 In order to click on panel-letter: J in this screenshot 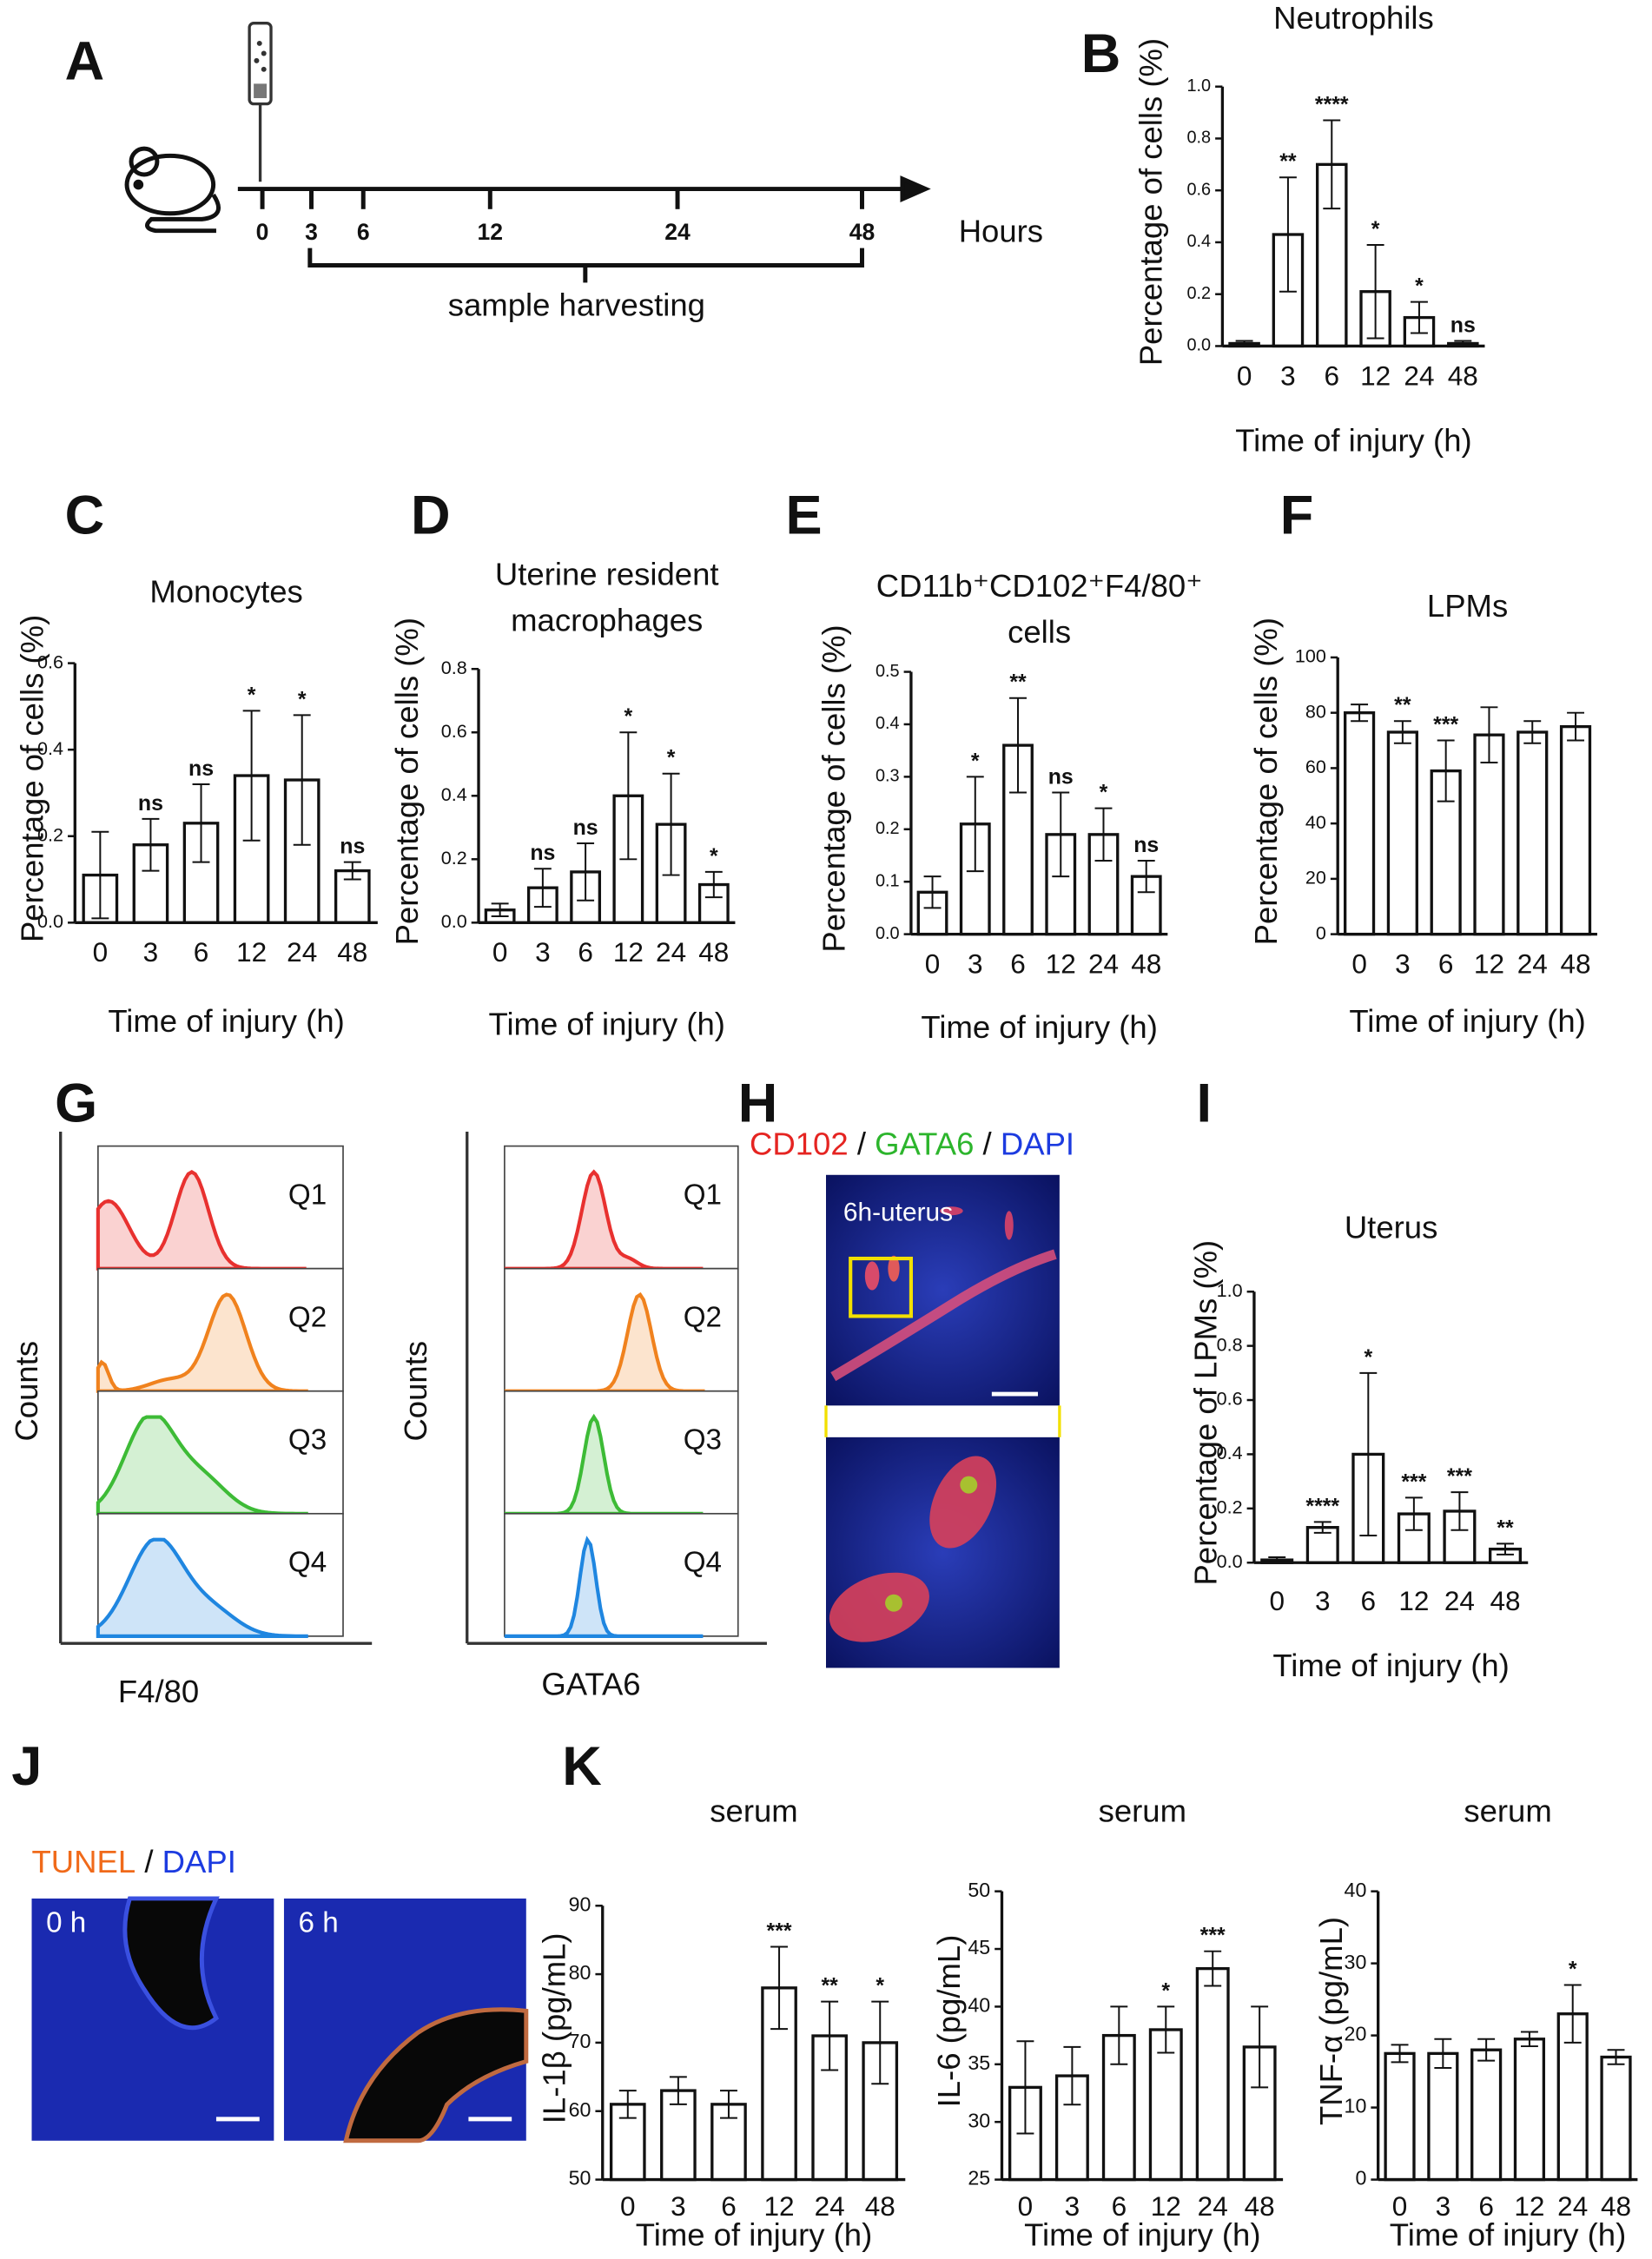, I will do `click(26, 1767)`.